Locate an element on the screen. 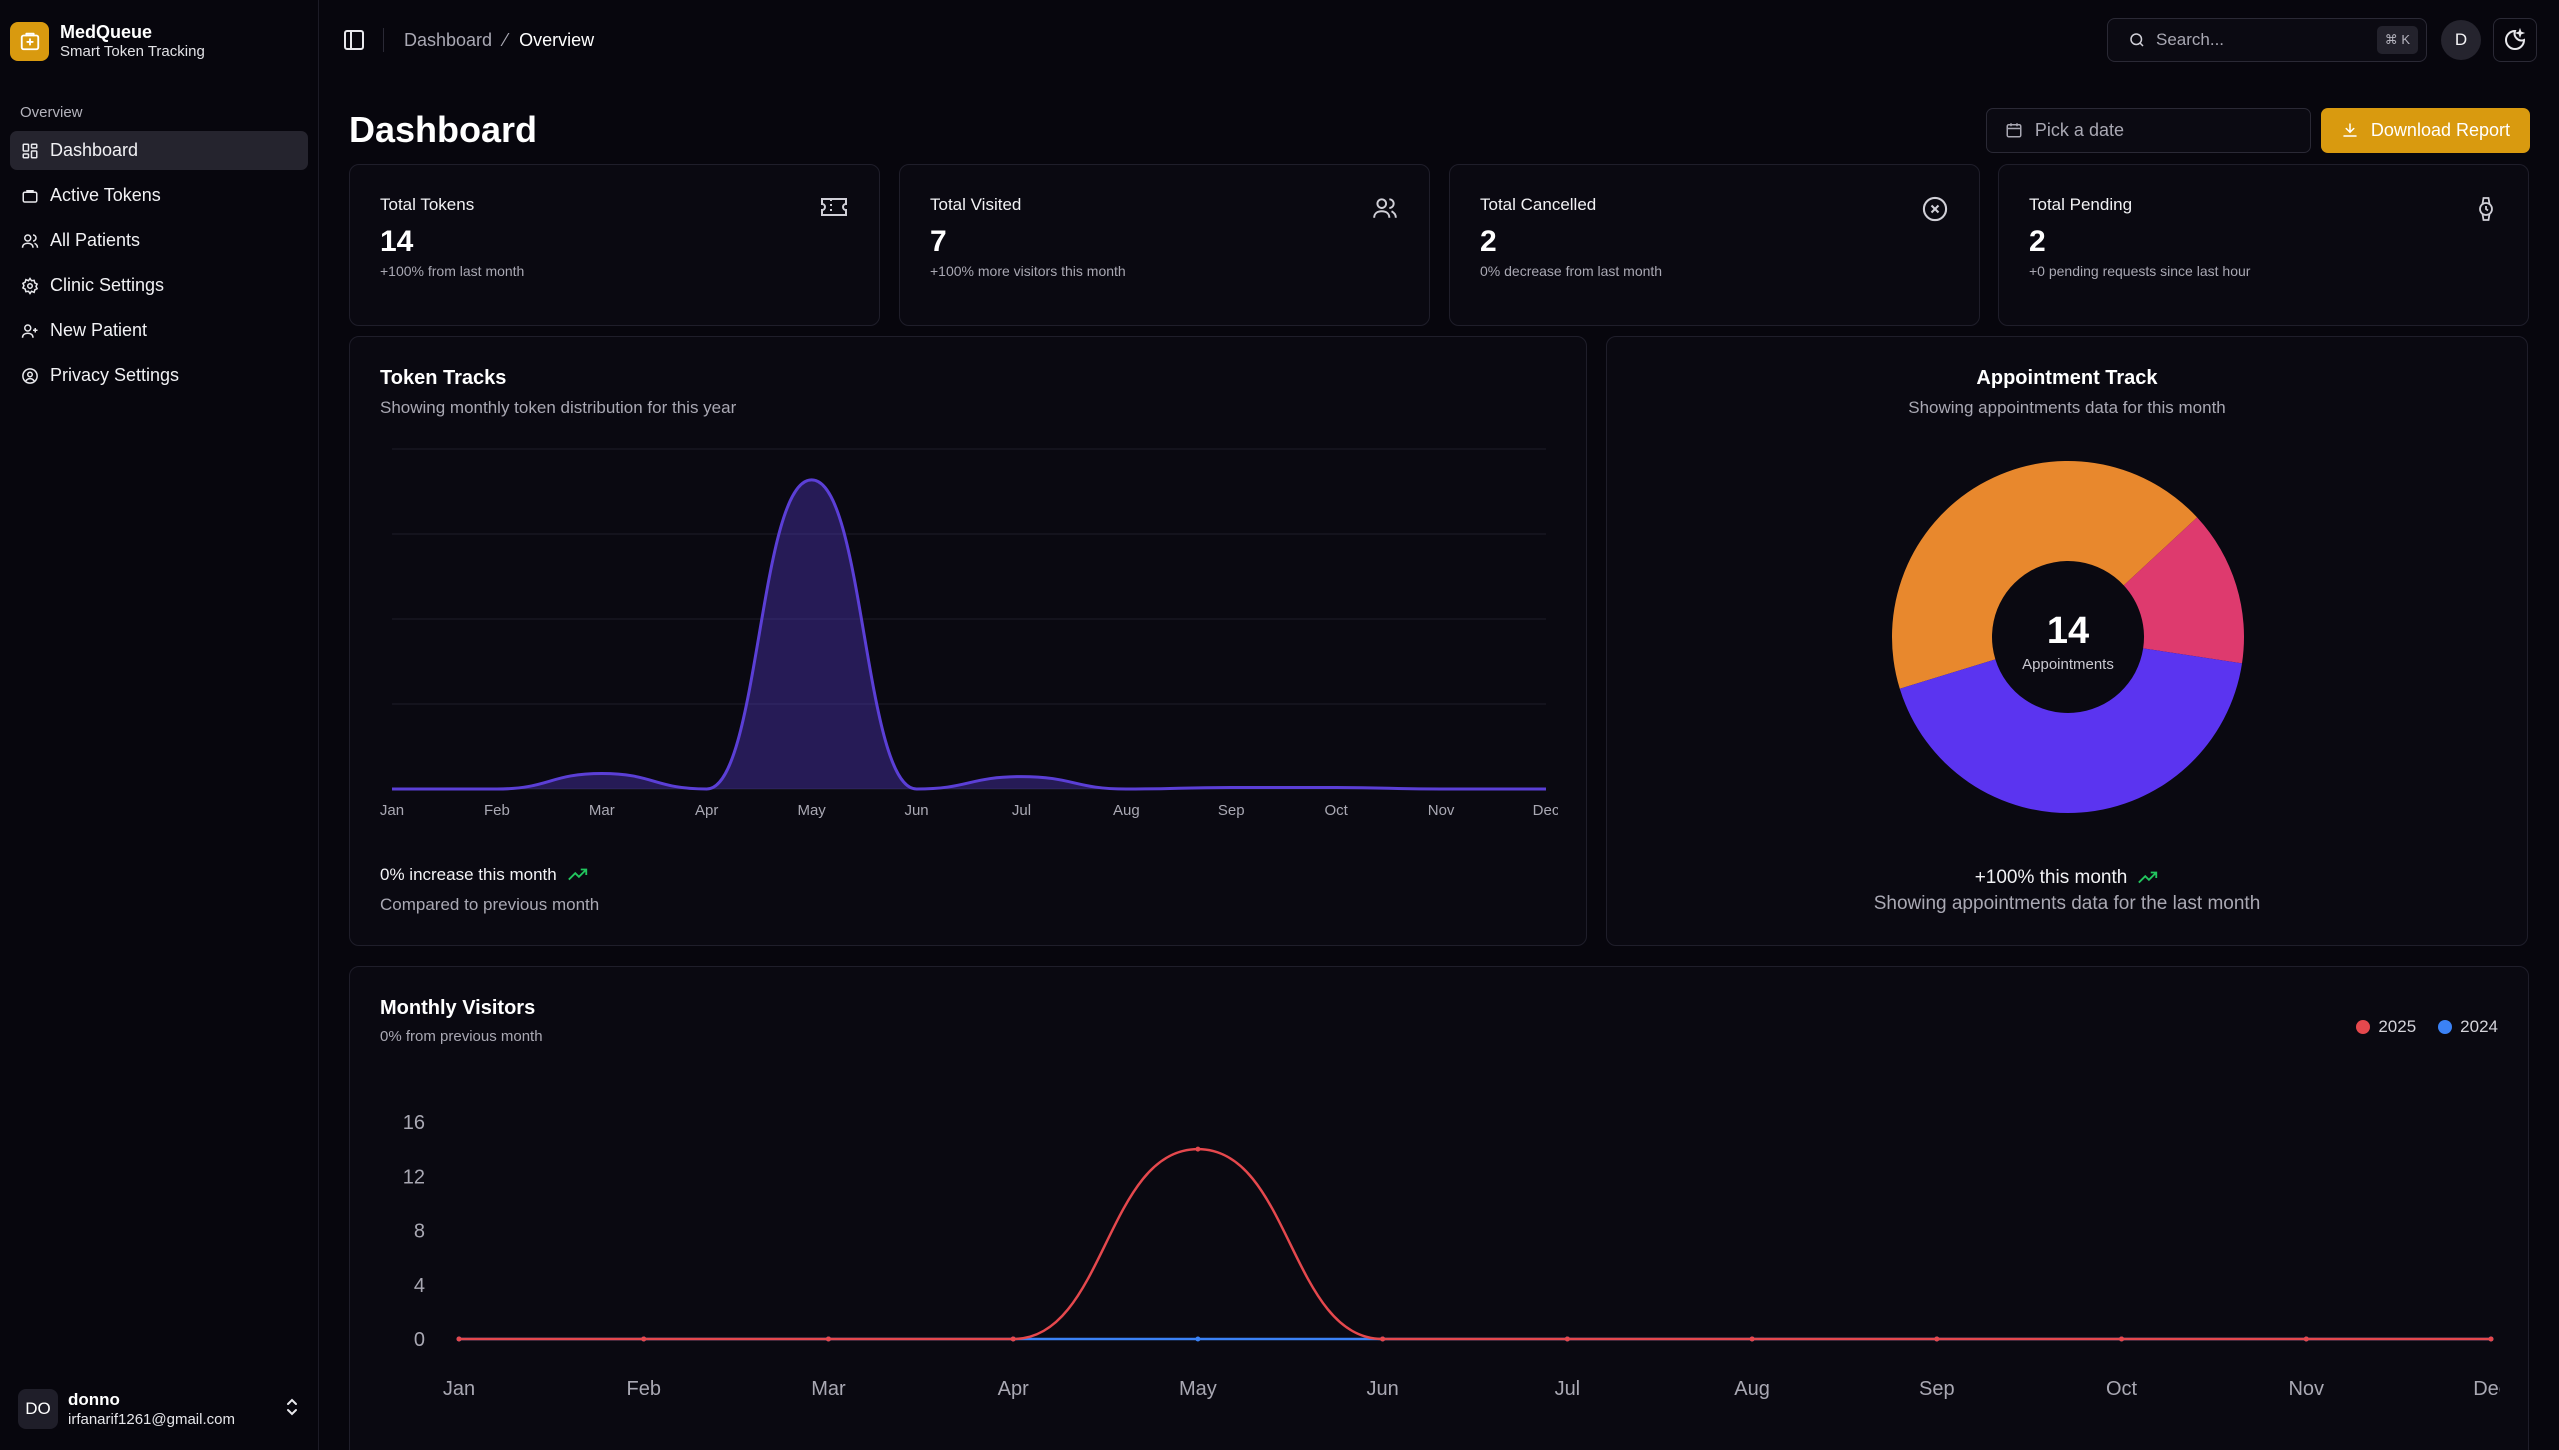 This screenshot has width=2559, height=1450. legend-label: 2024 is located at coordinates (2479, 1026).